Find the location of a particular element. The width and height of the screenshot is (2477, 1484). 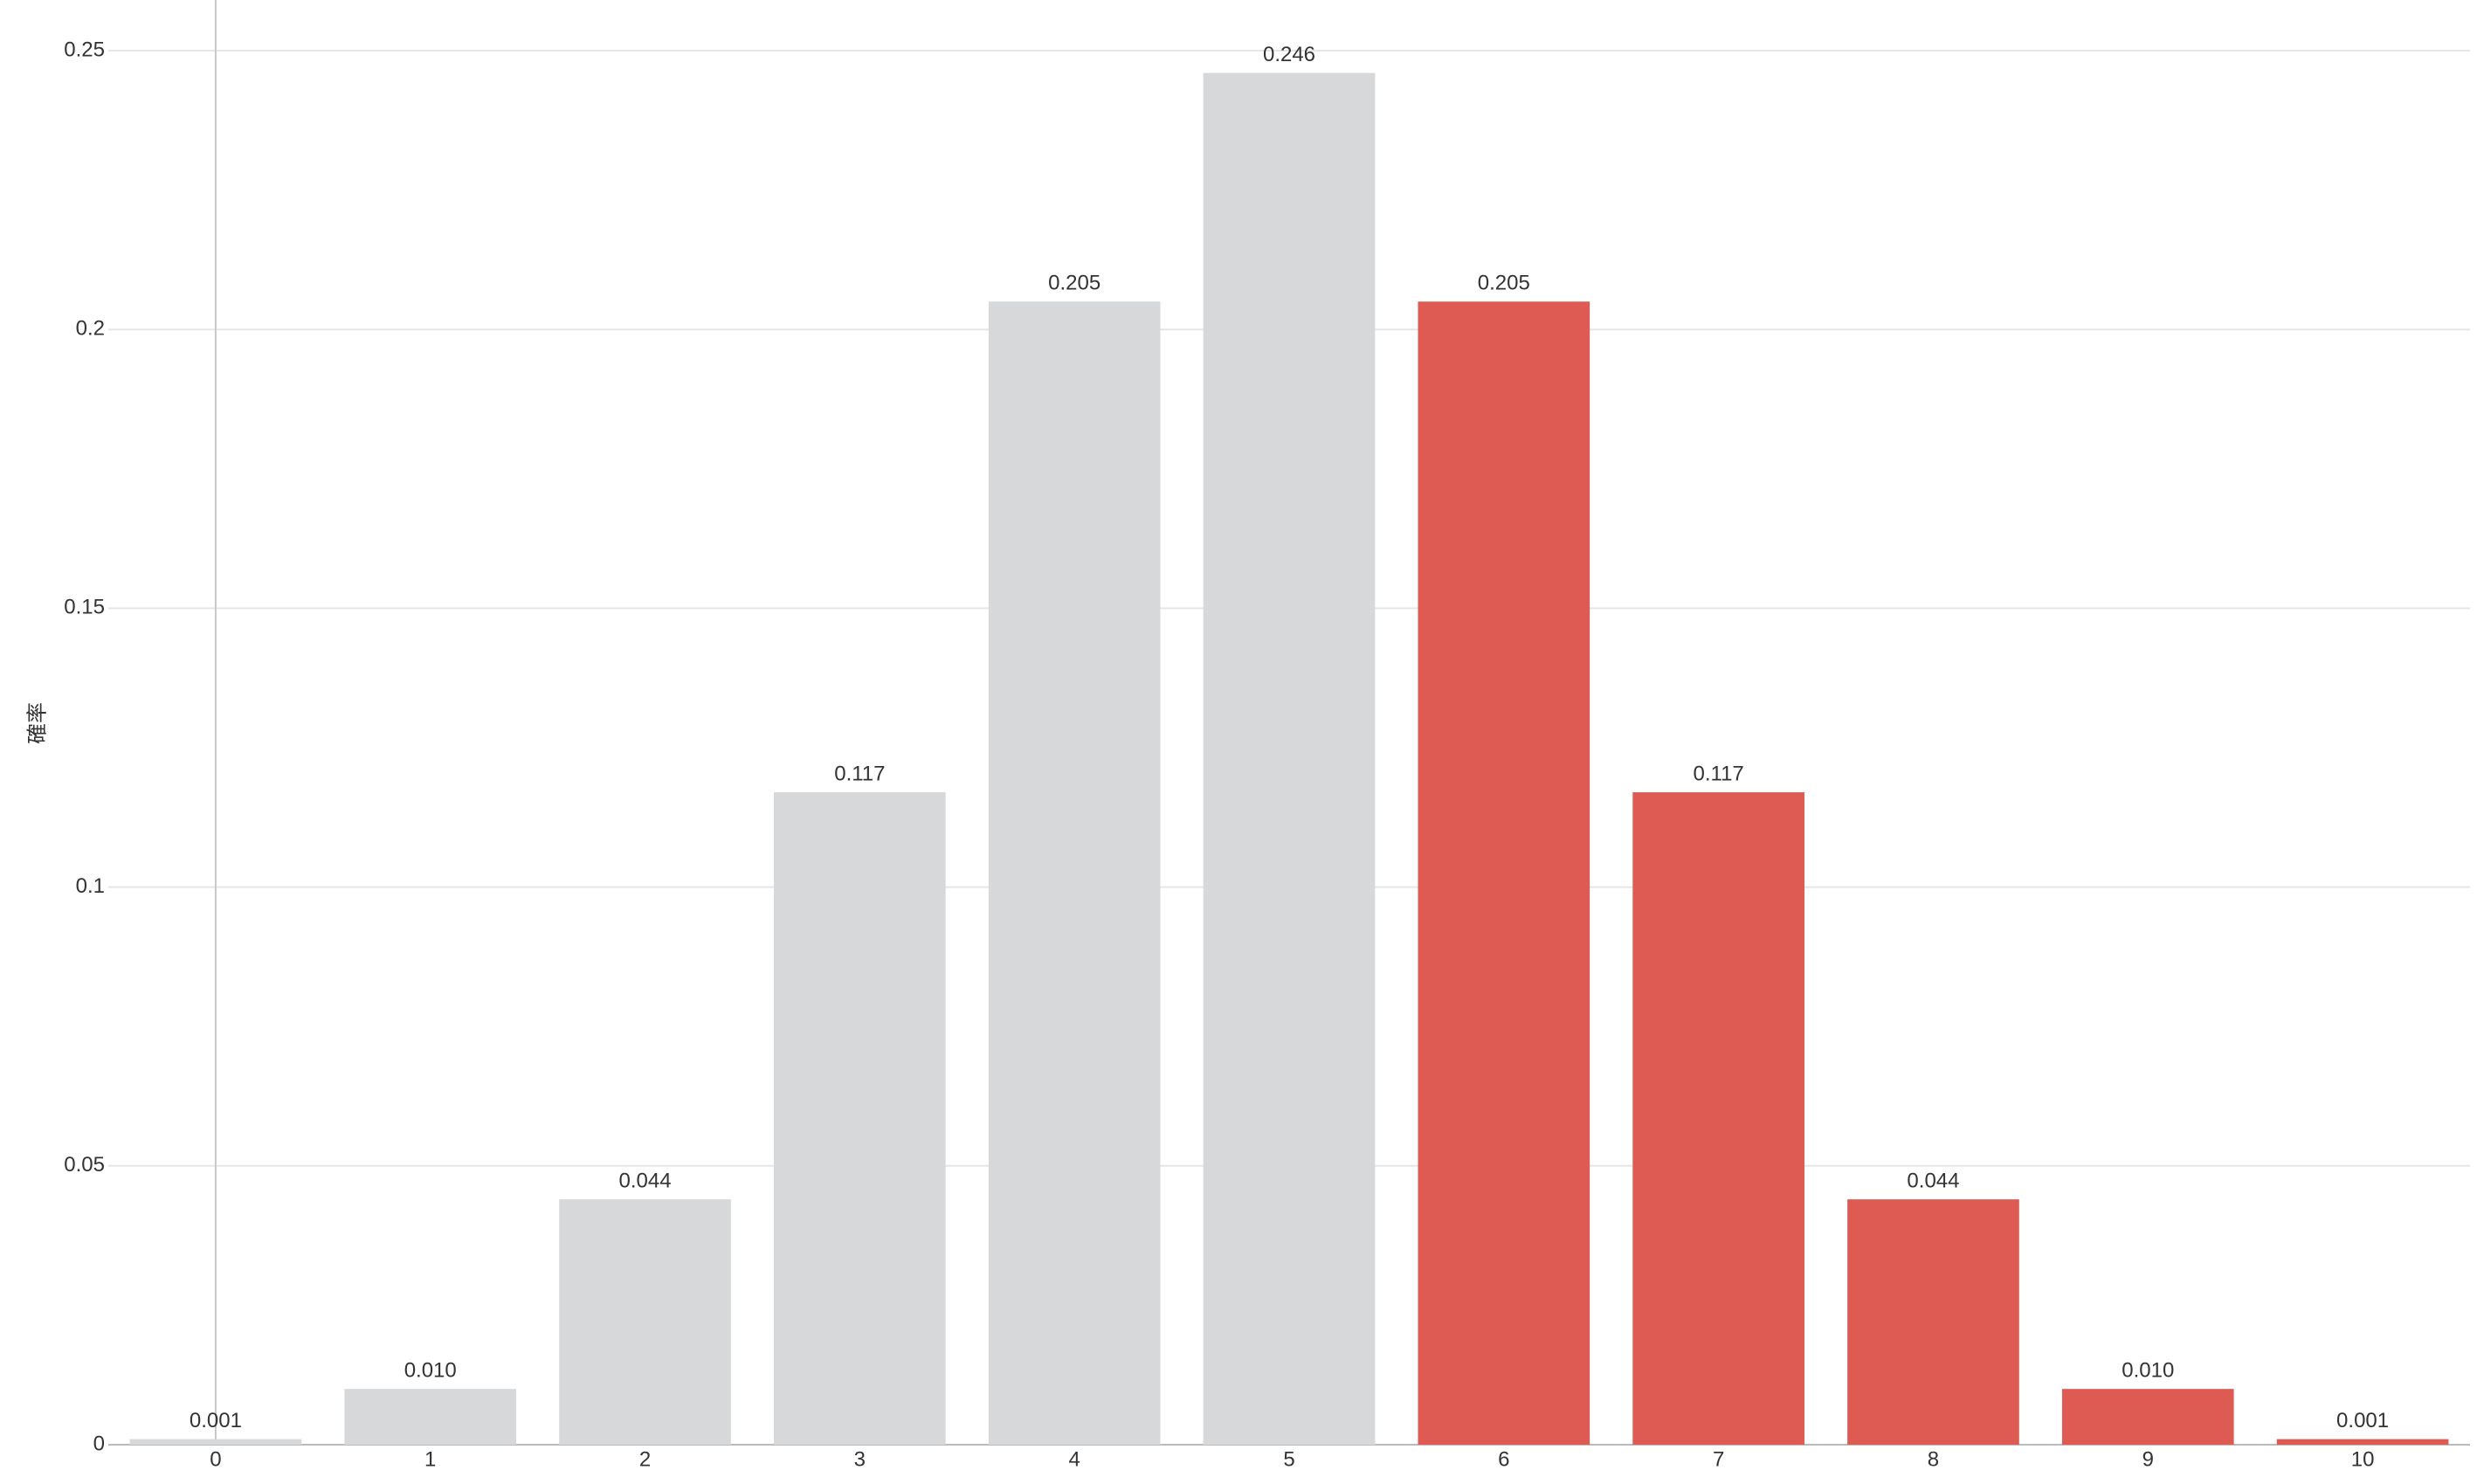

x-tick-label: 5 is located at coordinates (1289, 1459).